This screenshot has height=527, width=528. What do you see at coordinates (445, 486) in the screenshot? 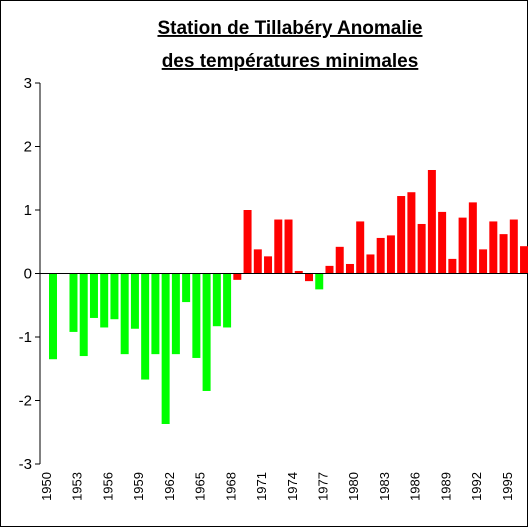
I see `x-tick-label: 1989` at bounding box center [445, 486].